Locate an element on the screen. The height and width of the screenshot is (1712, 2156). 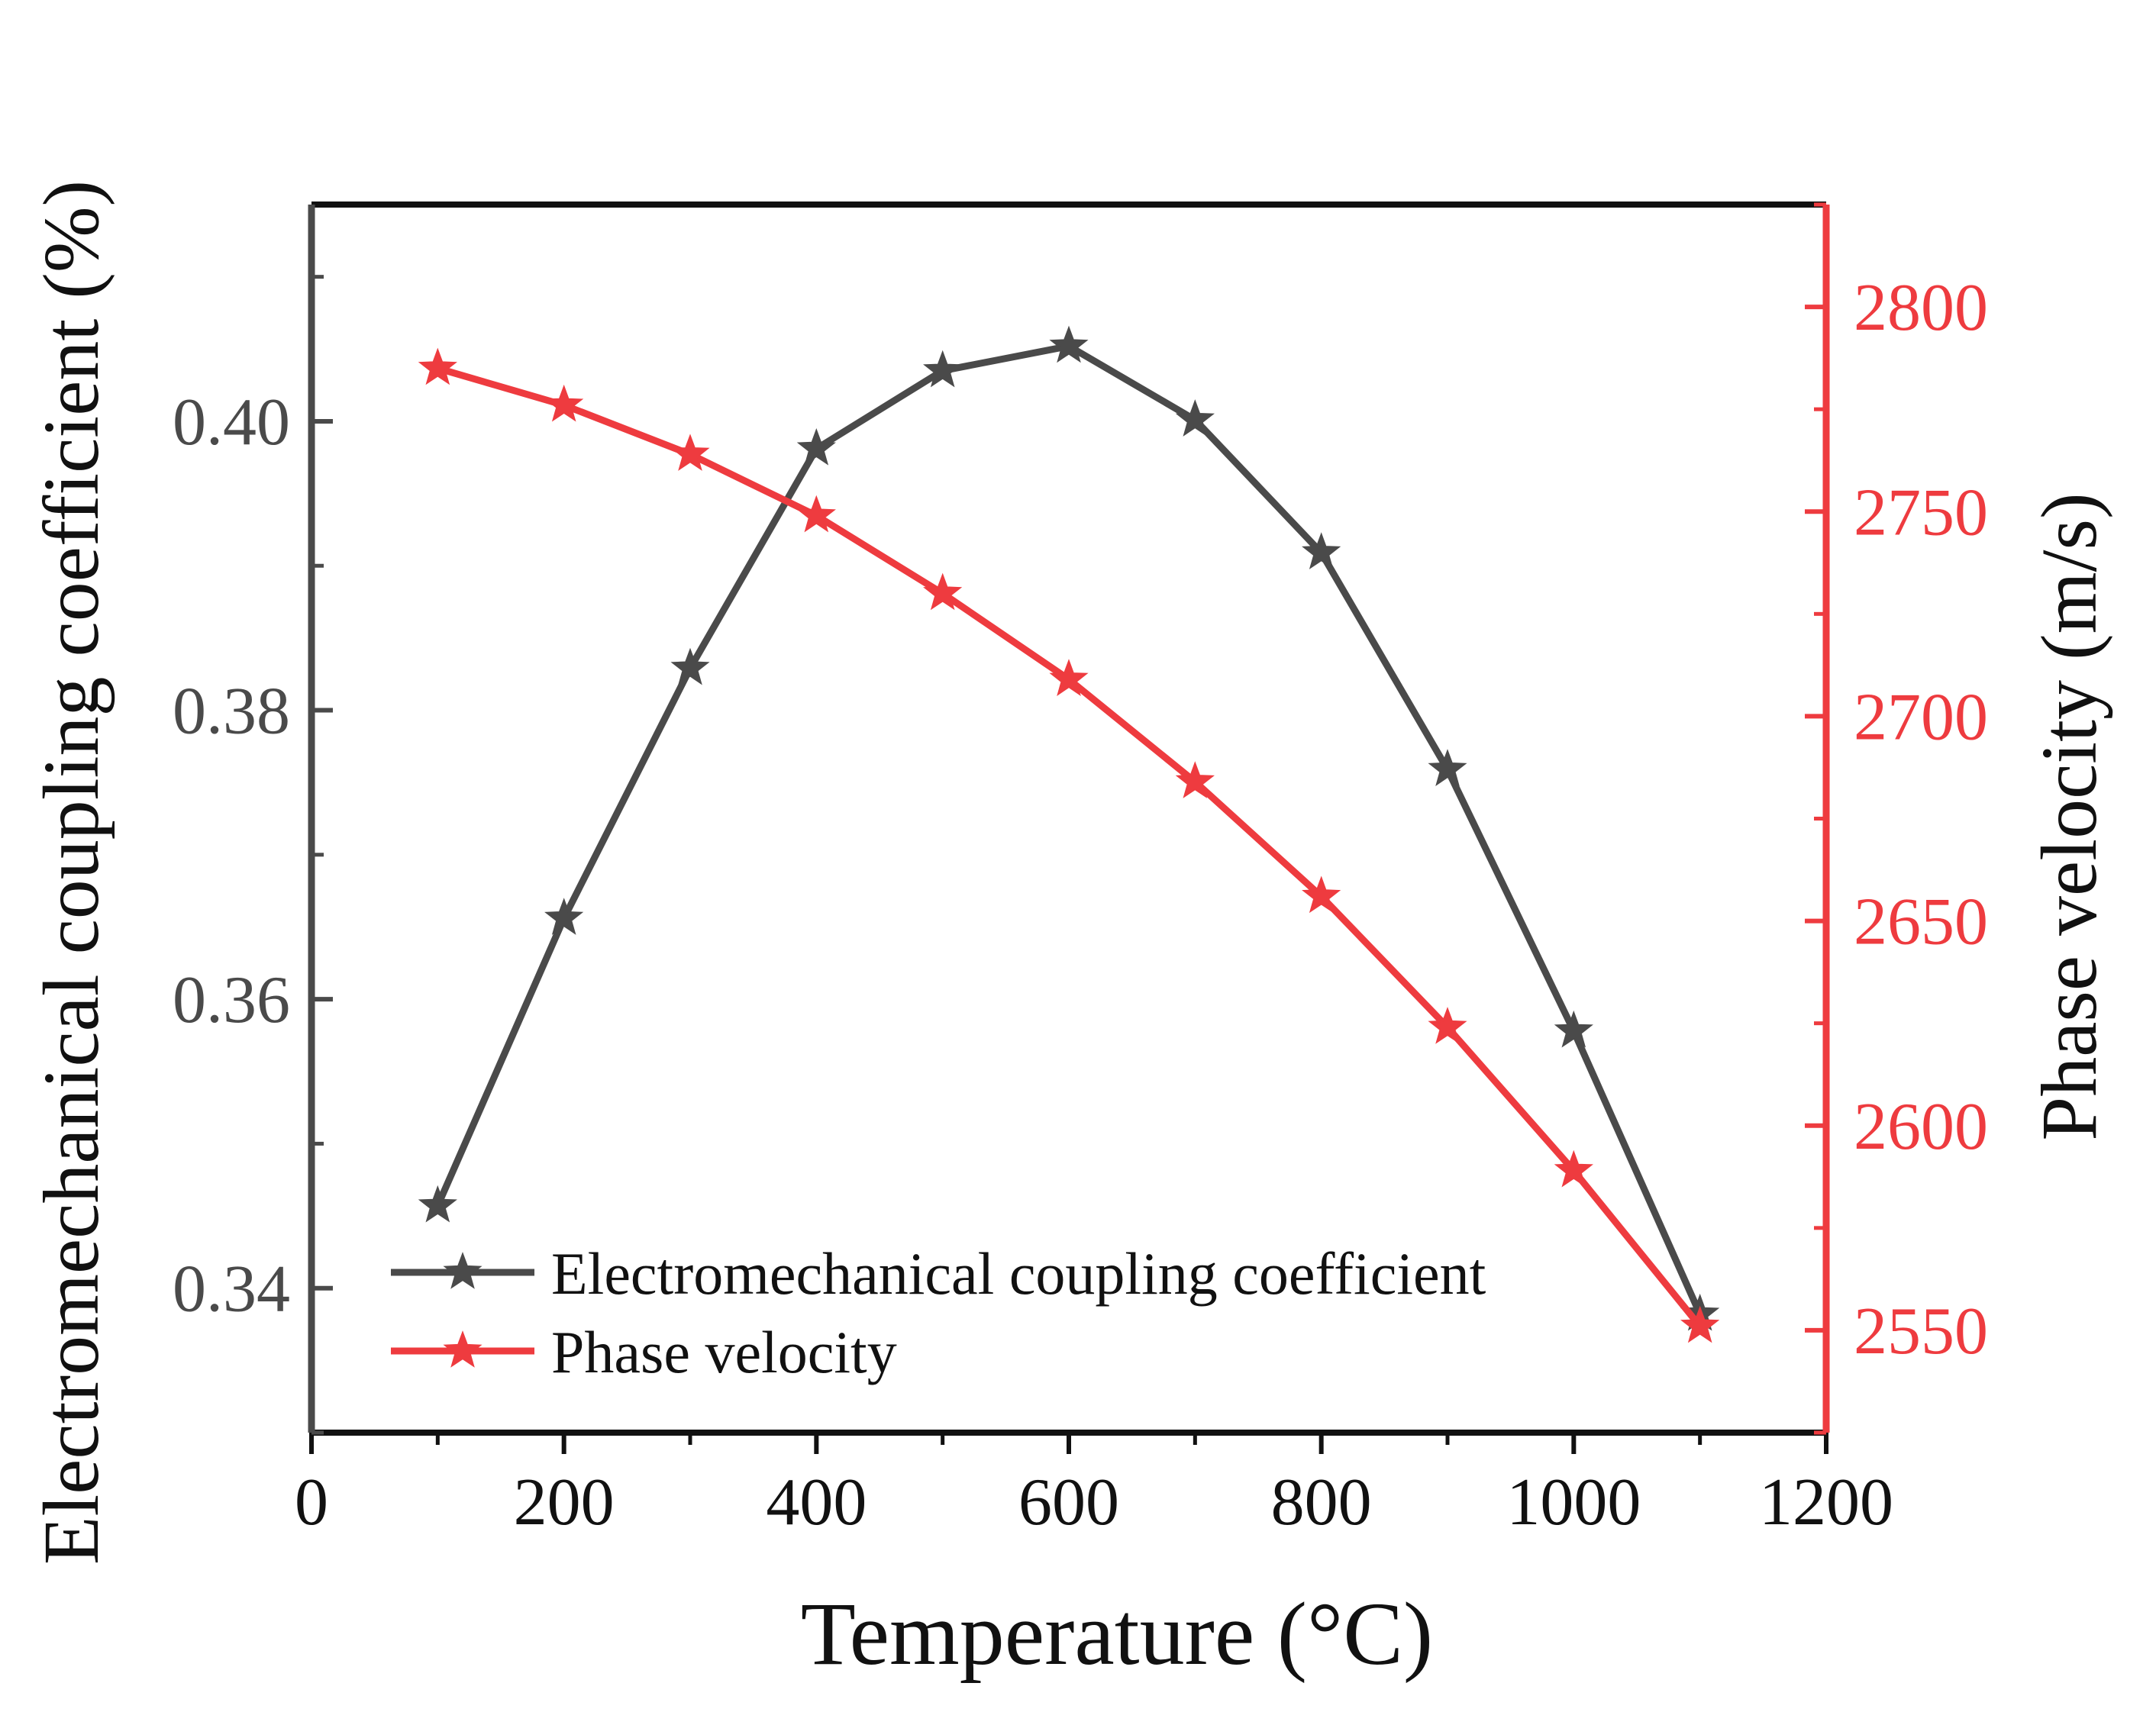
y-axis-right-title: Phase velocity (m/s) is located at coordinates (2069, 816).